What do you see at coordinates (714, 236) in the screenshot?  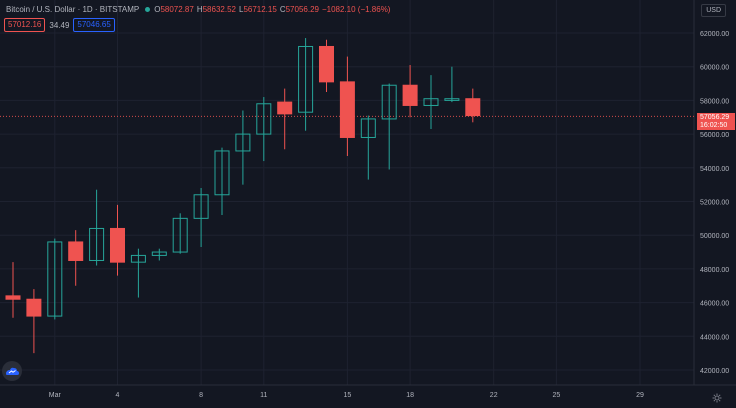 I see `y-tick-label: 50000.00` at bounding box center [714, 236].